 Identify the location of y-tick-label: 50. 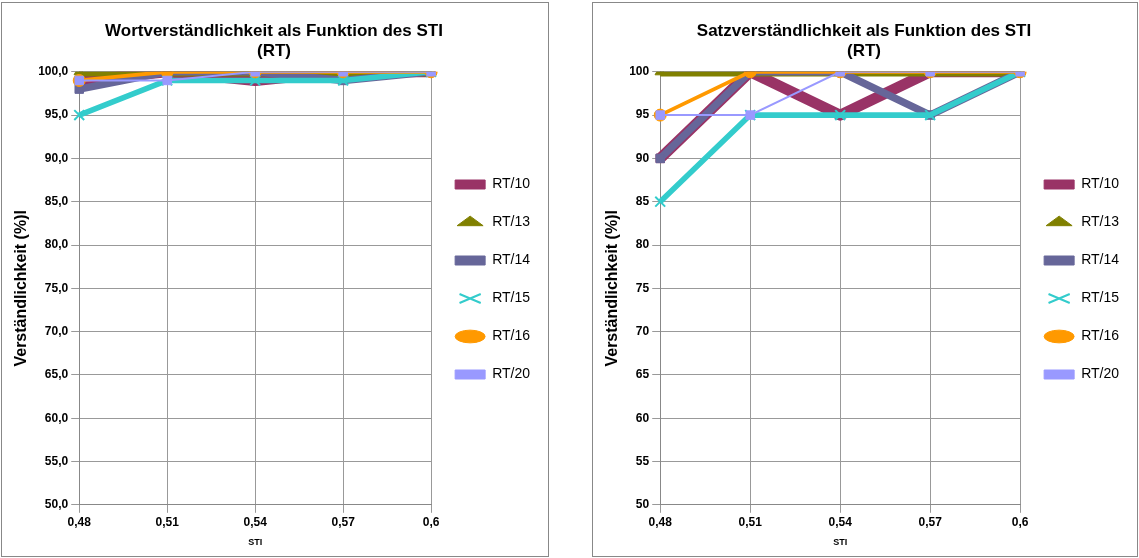
(642, 504).